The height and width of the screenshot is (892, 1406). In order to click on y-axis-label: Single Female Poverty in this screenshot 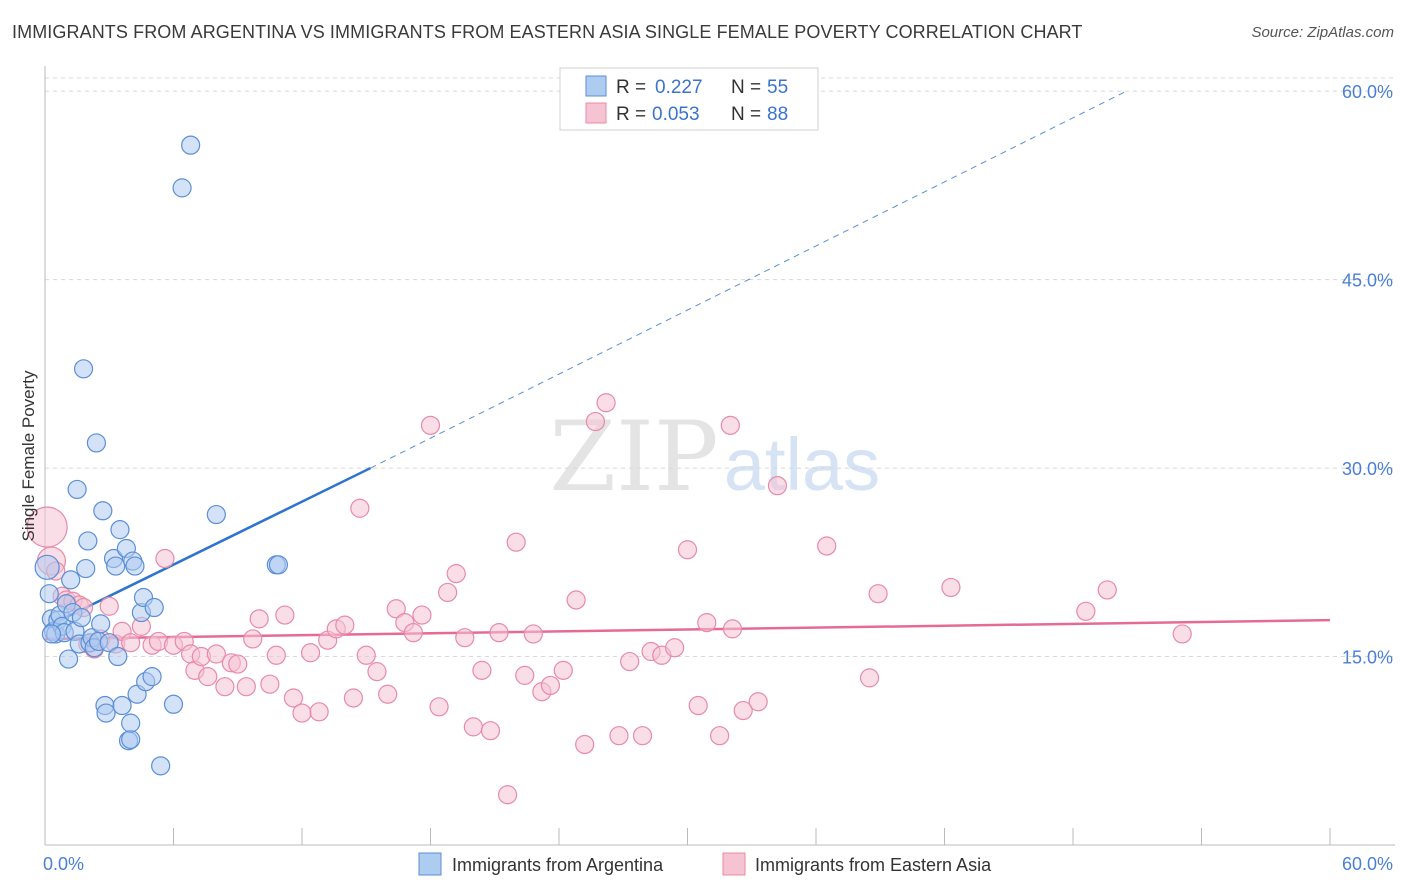, I will do `click(28, 456)`.